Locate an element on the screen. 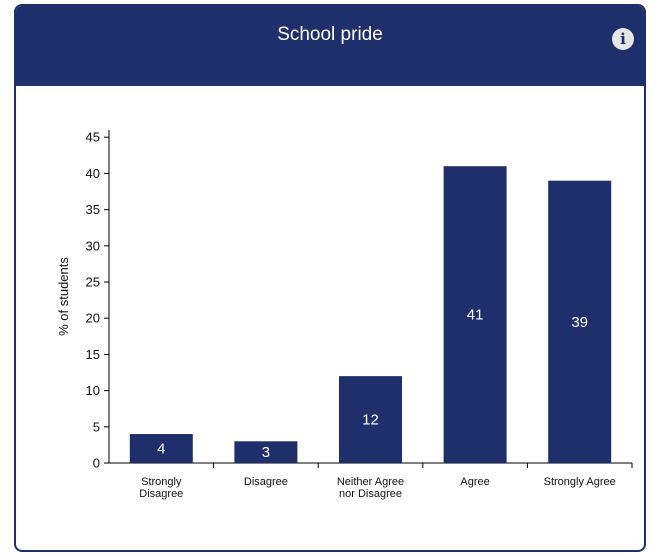 The image size is (652, 557). x-tick-label: Agree is located at coordinates (474, 482).